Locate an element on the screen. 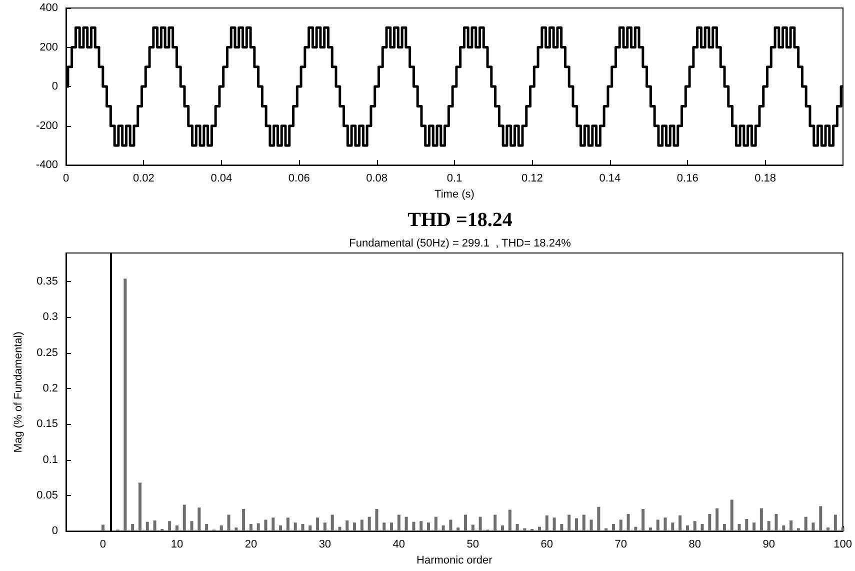 The height and width of the screenshot is (571, 855). y-tick-label: 400 is located at coordinates (49, 8).